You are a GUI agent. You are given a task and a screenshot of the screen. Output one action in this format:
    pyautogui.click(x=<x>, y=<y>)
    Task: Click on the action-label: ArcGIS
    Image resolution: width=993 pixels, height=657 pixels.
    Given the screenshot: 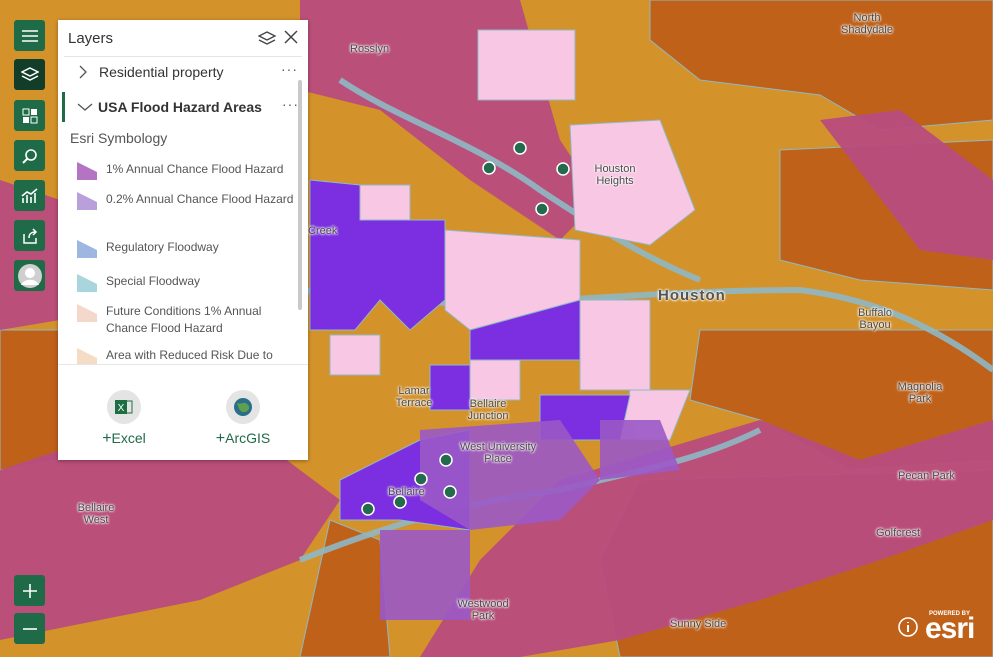 What is the action you would take?
    pyautogui.click(x=248, y=438)
    